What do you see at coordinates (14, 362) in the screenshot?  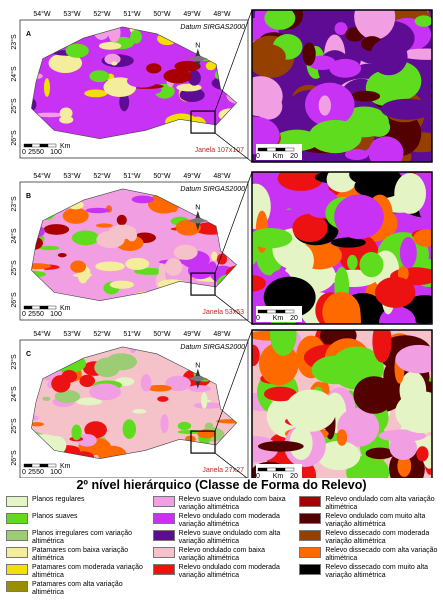 I see `latitude-label: 23°S` at bounding box center [14, 362].